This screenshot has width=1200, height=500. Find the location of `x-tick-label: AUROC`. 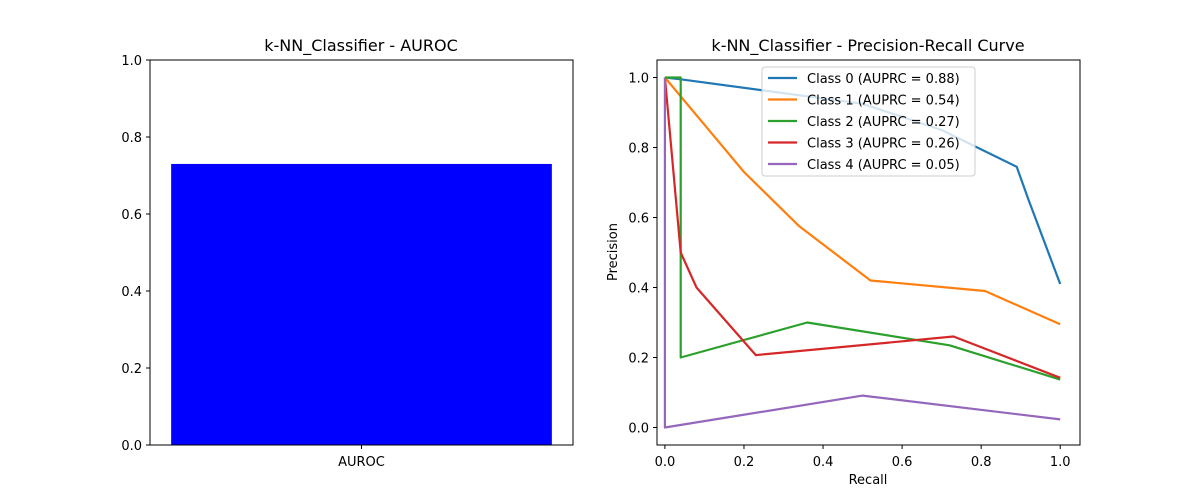

x-tick-label: AUROC is located at coordinates (361, 462).